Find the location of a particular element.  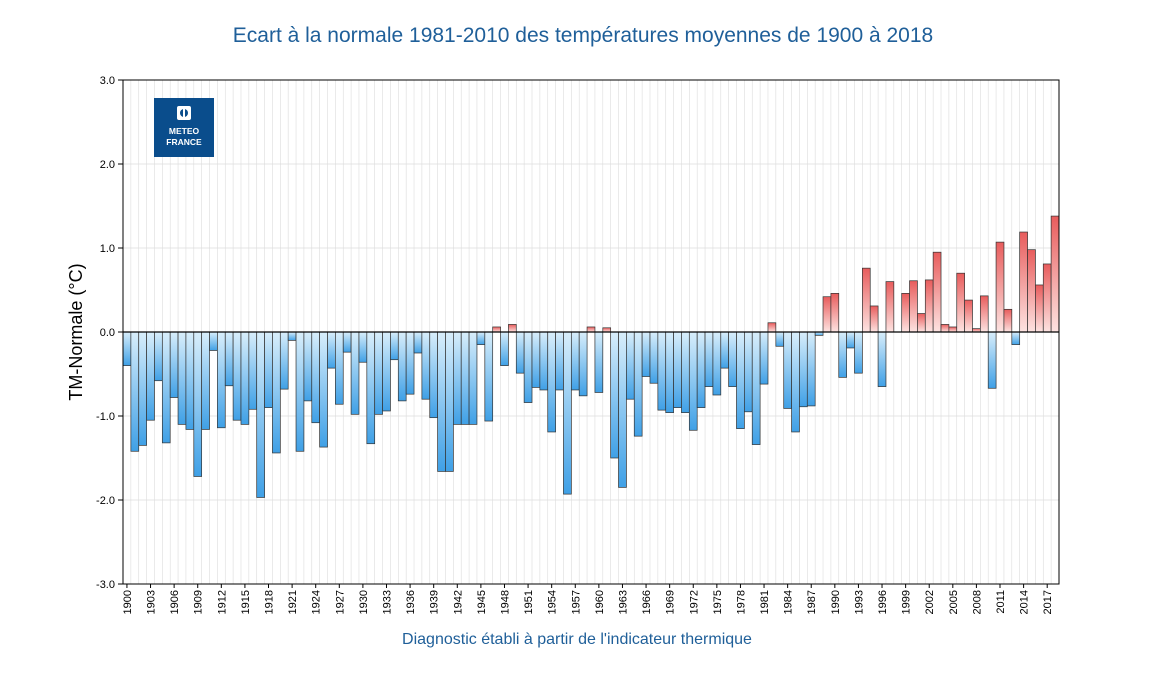

bar-1913 is located at coordinates (229, 359).